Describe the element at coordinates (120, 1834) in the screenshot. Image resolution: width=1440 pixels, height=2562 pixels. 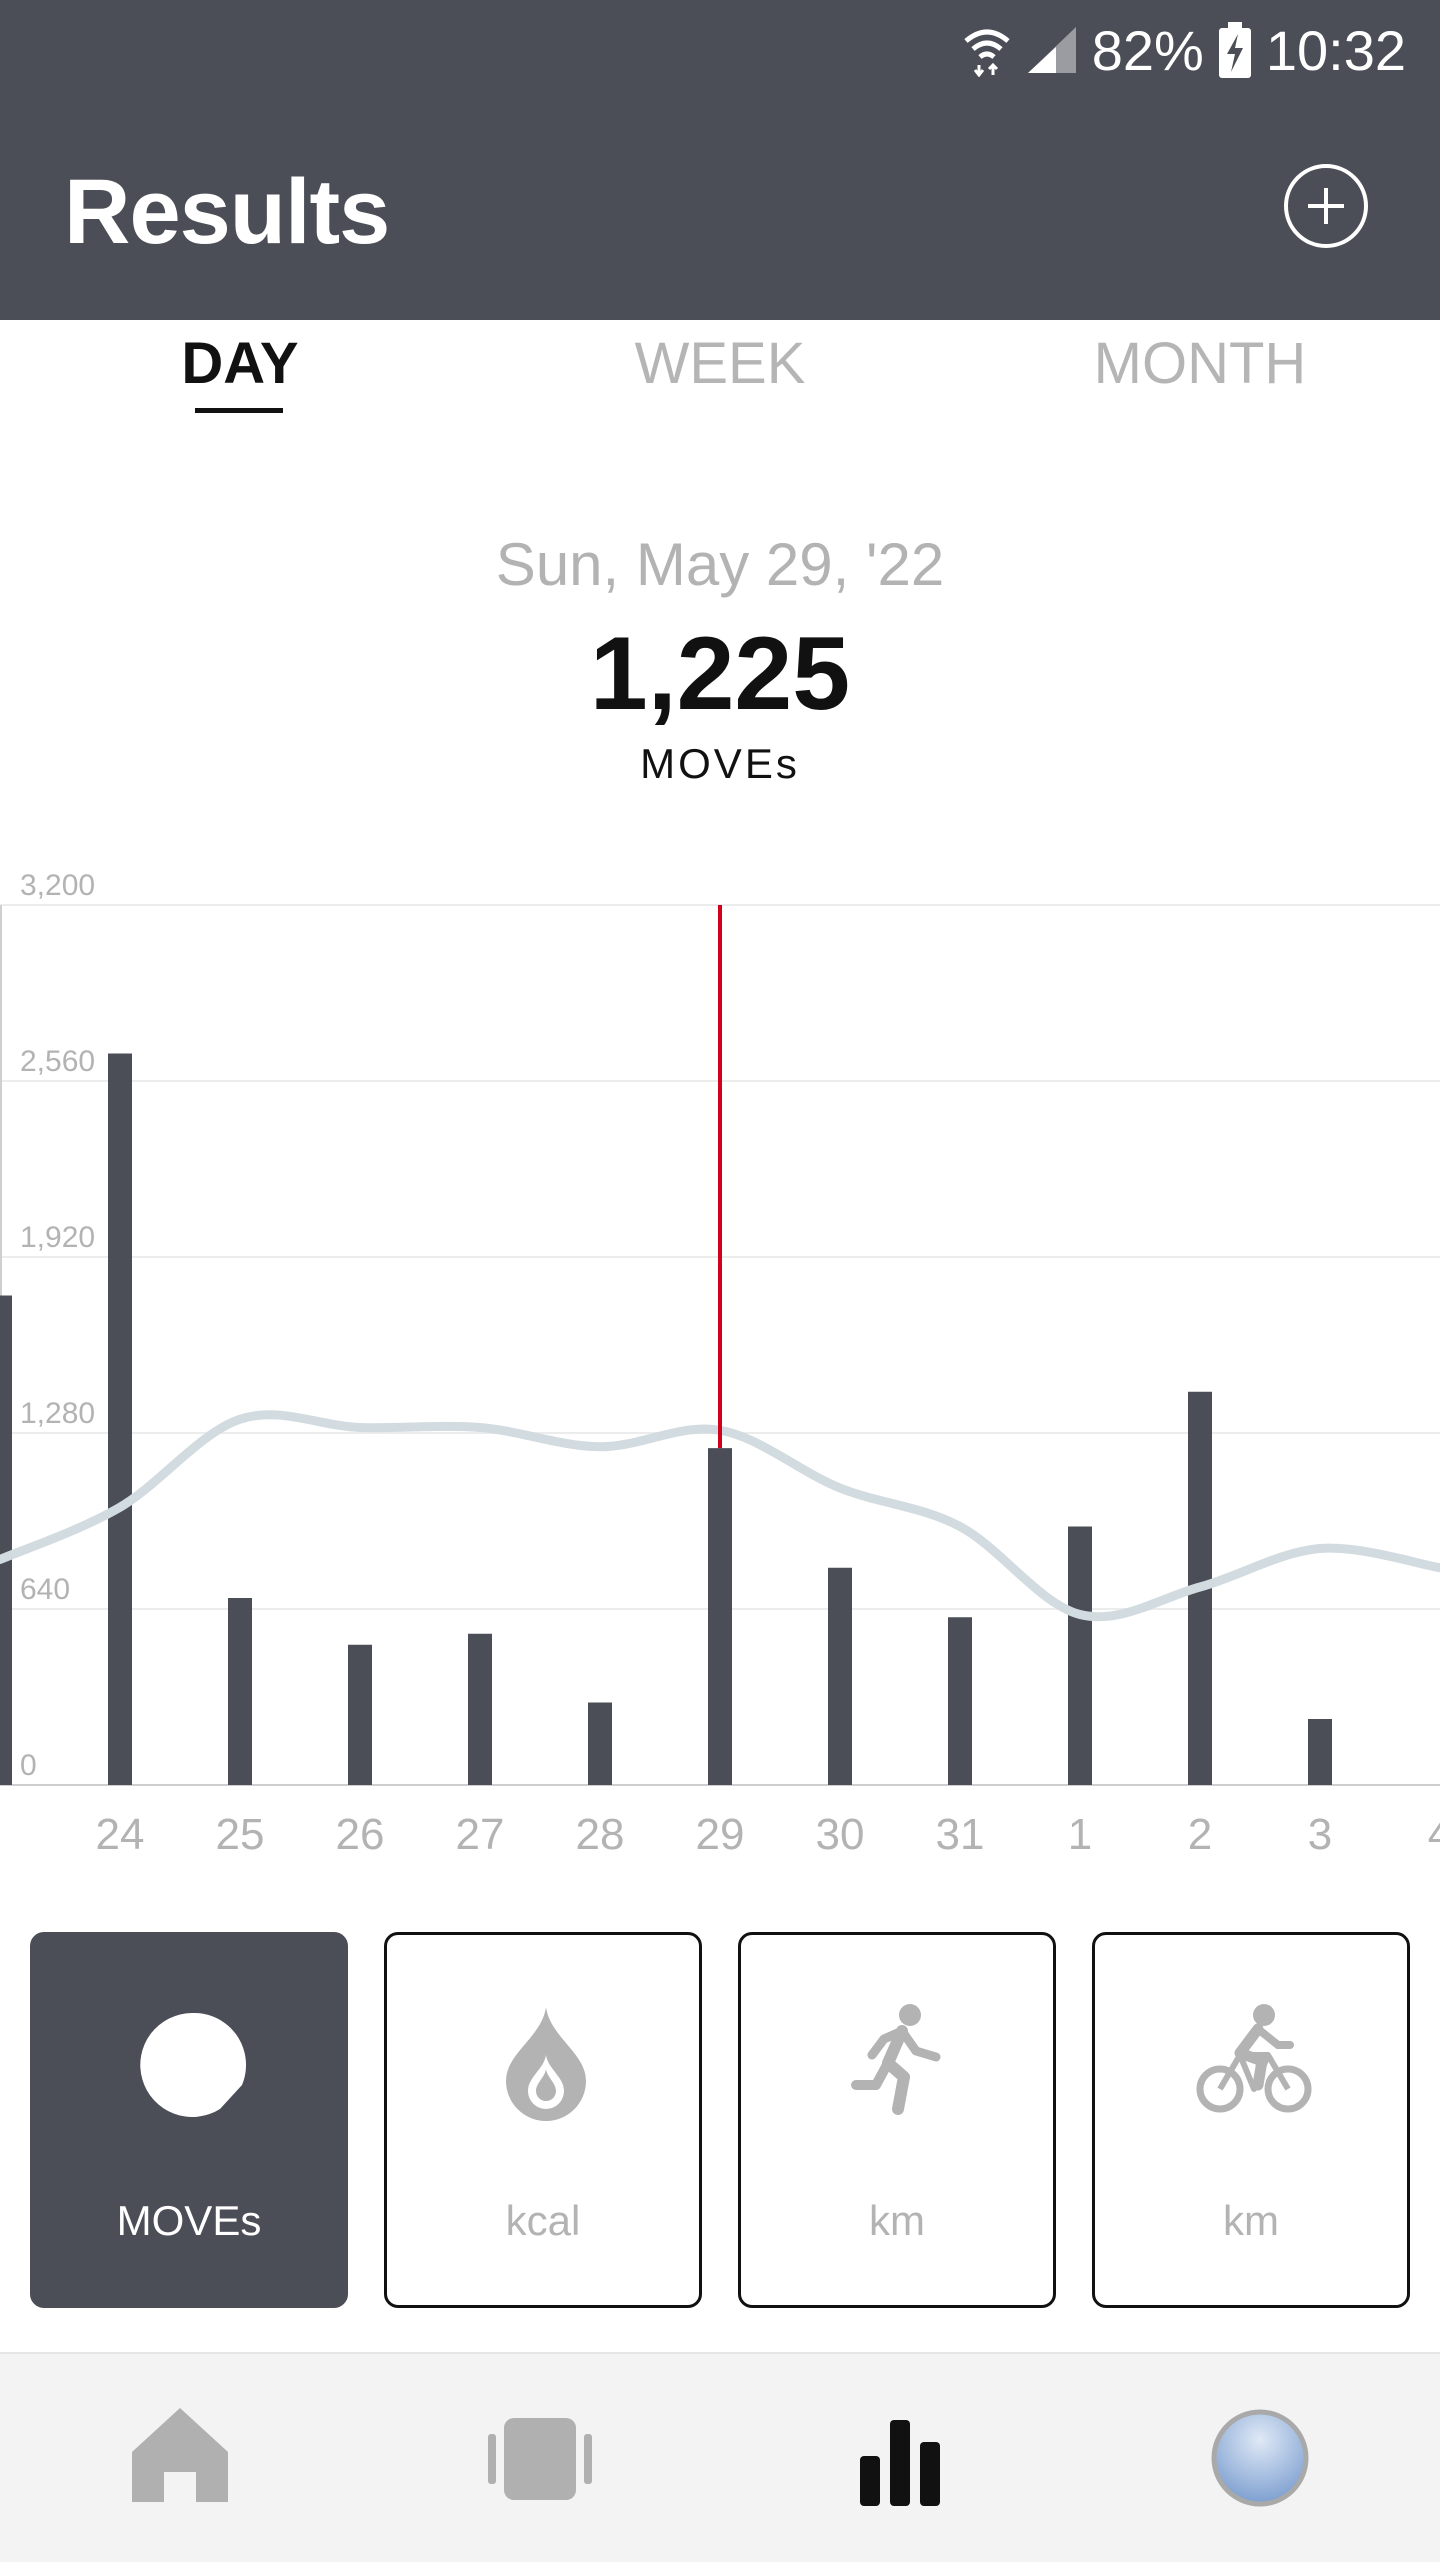
I see `x-tick-label: 24` at that location.